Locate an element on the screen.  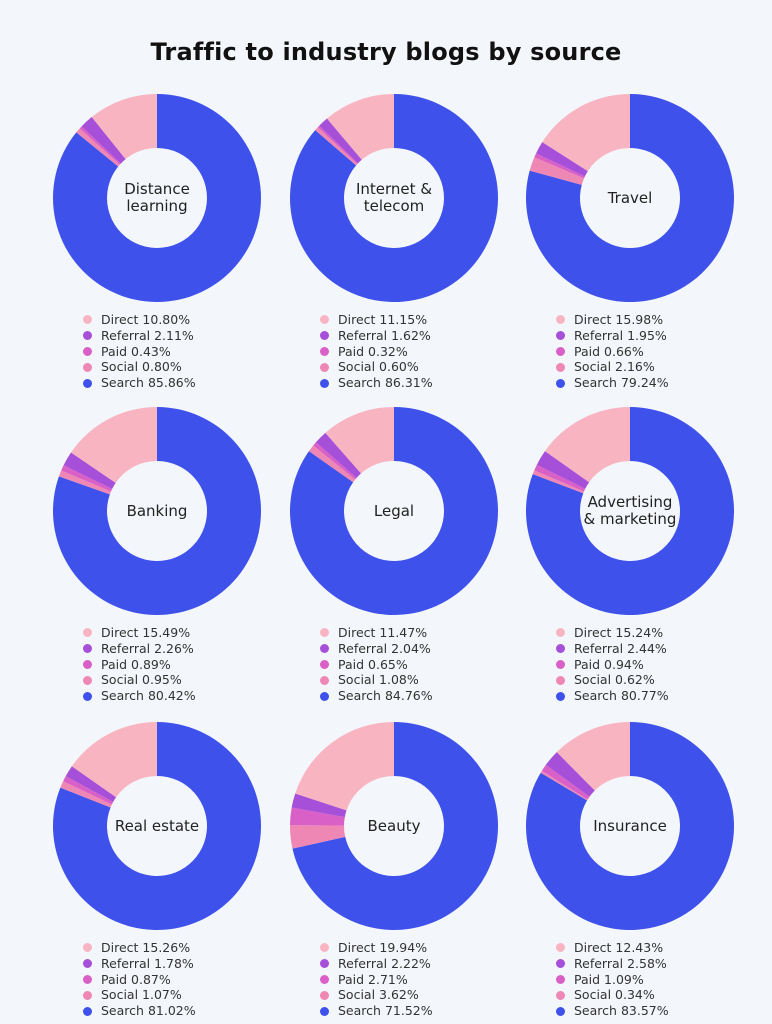
legend-item: Search 81.02% is located at coordinates (179, 1011).